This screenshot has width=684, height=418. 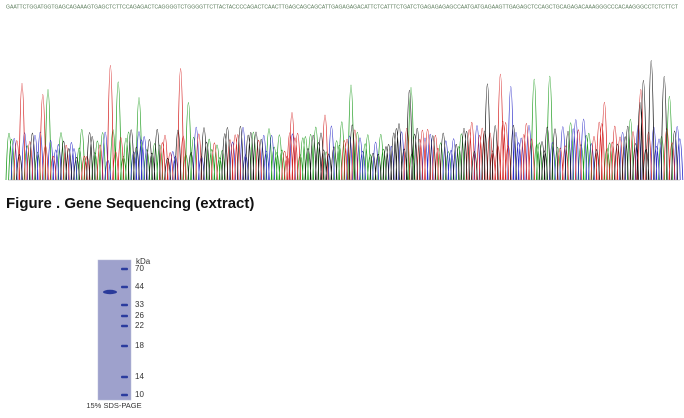 I want to click on gel-lane, so click(x=114, y=330).